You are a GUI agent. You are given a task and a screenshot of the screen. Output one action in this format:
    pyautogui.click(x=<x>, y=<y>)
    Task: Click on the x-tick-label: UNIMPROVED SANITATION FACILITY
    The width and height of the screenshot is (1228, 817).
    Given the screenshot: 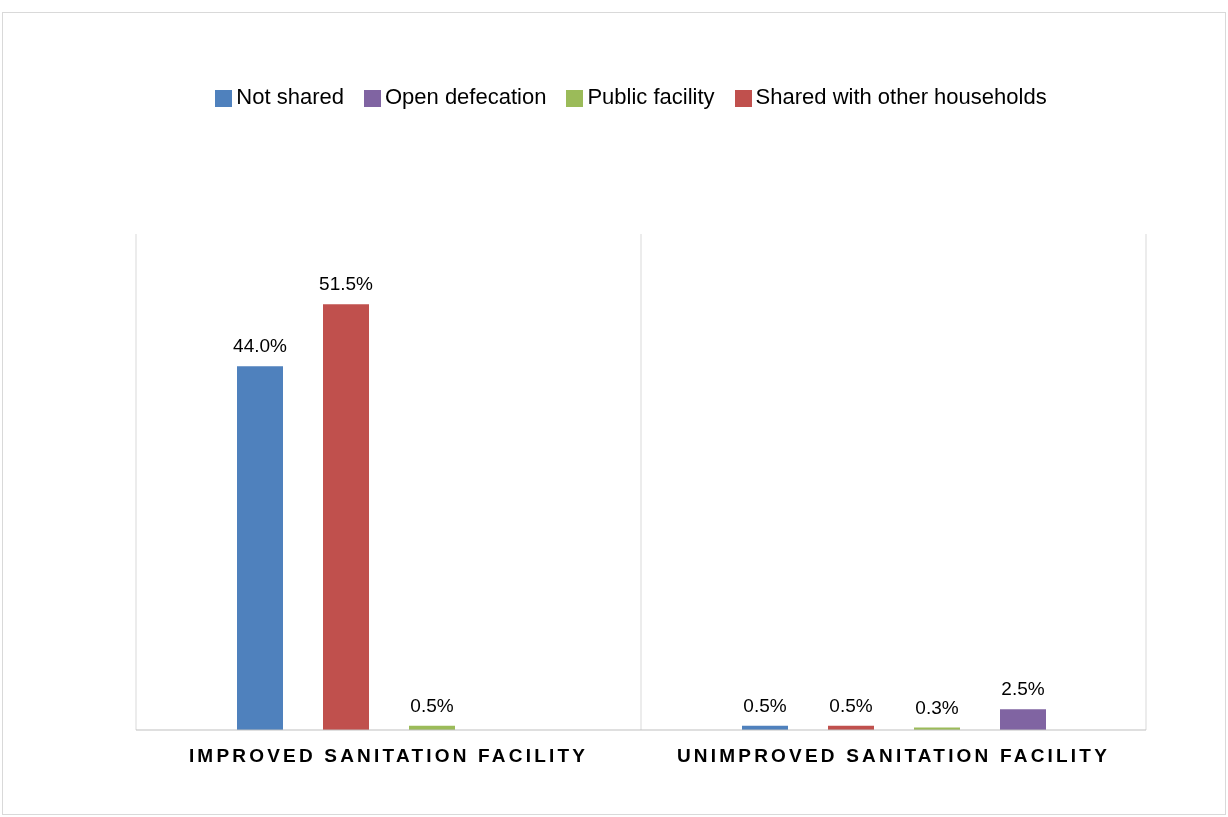 What is the action you would take?
    pyautogui.click(x=893, y=755)
    